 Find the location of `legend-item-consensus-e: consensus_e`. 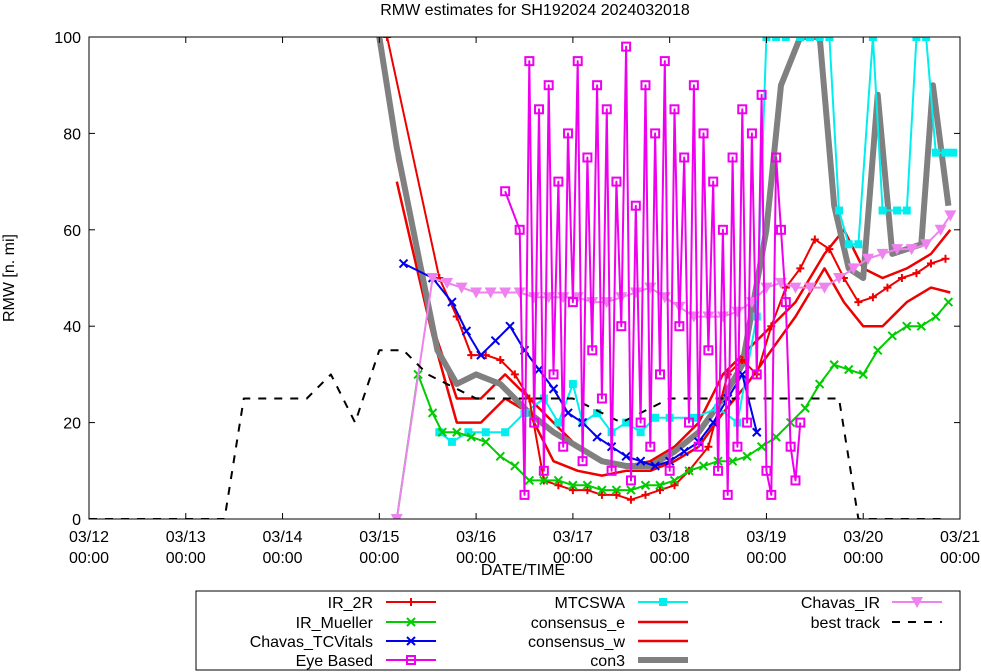

legend-item-consensus-e: consensus_e is located at coordinates (609, 623).